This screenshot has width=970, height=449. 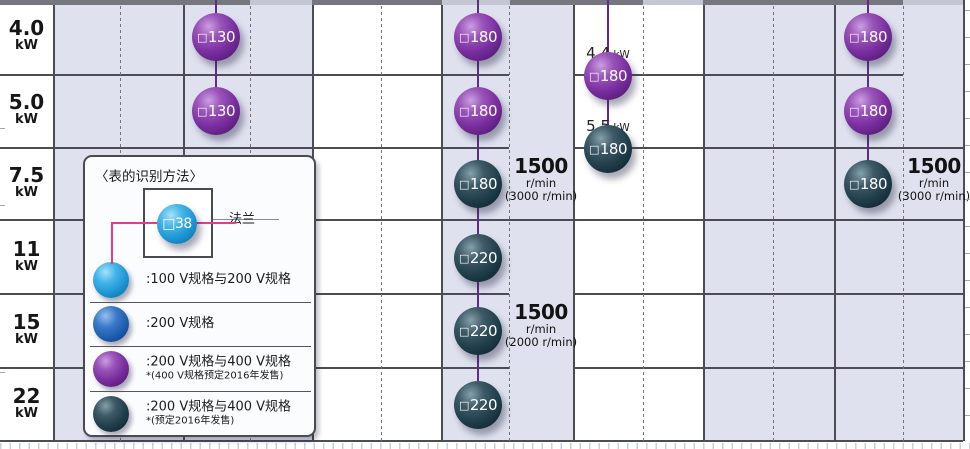 What do you see at coordinates (200, 346) in the screenshot?
I see `legend-separator` at bounding box center [200, 346].